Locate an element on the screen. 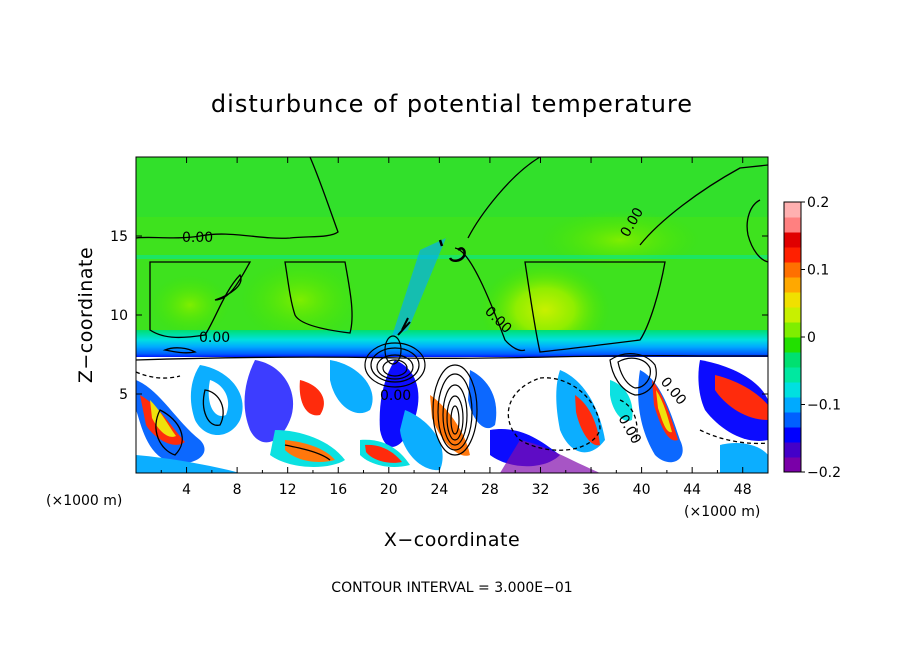 The height and width of the screenshot is (654, 904). contour-zero-right-edge is located at coordinates (757, 231).